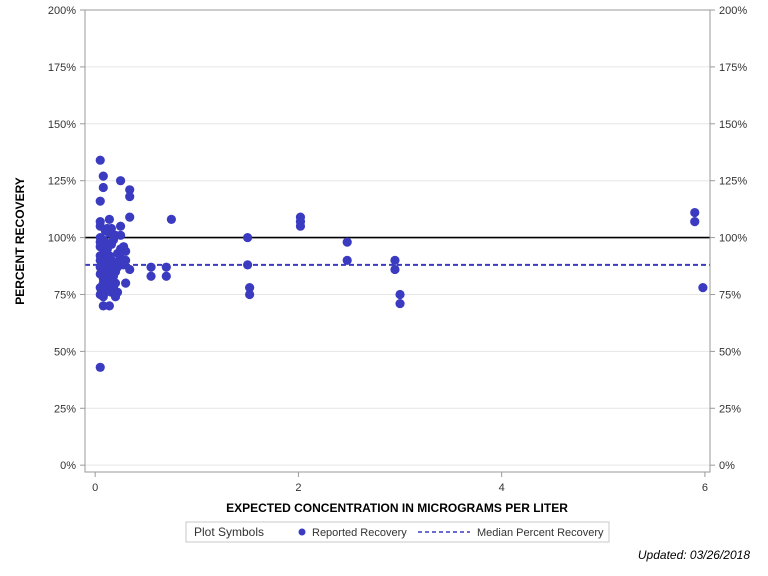 Image resolution: width=768 pixels, height=576 pixels. Describe the element at coordinates (733, 68) in the screenshot. I see `y-tick-label-right: 175%` at that location.